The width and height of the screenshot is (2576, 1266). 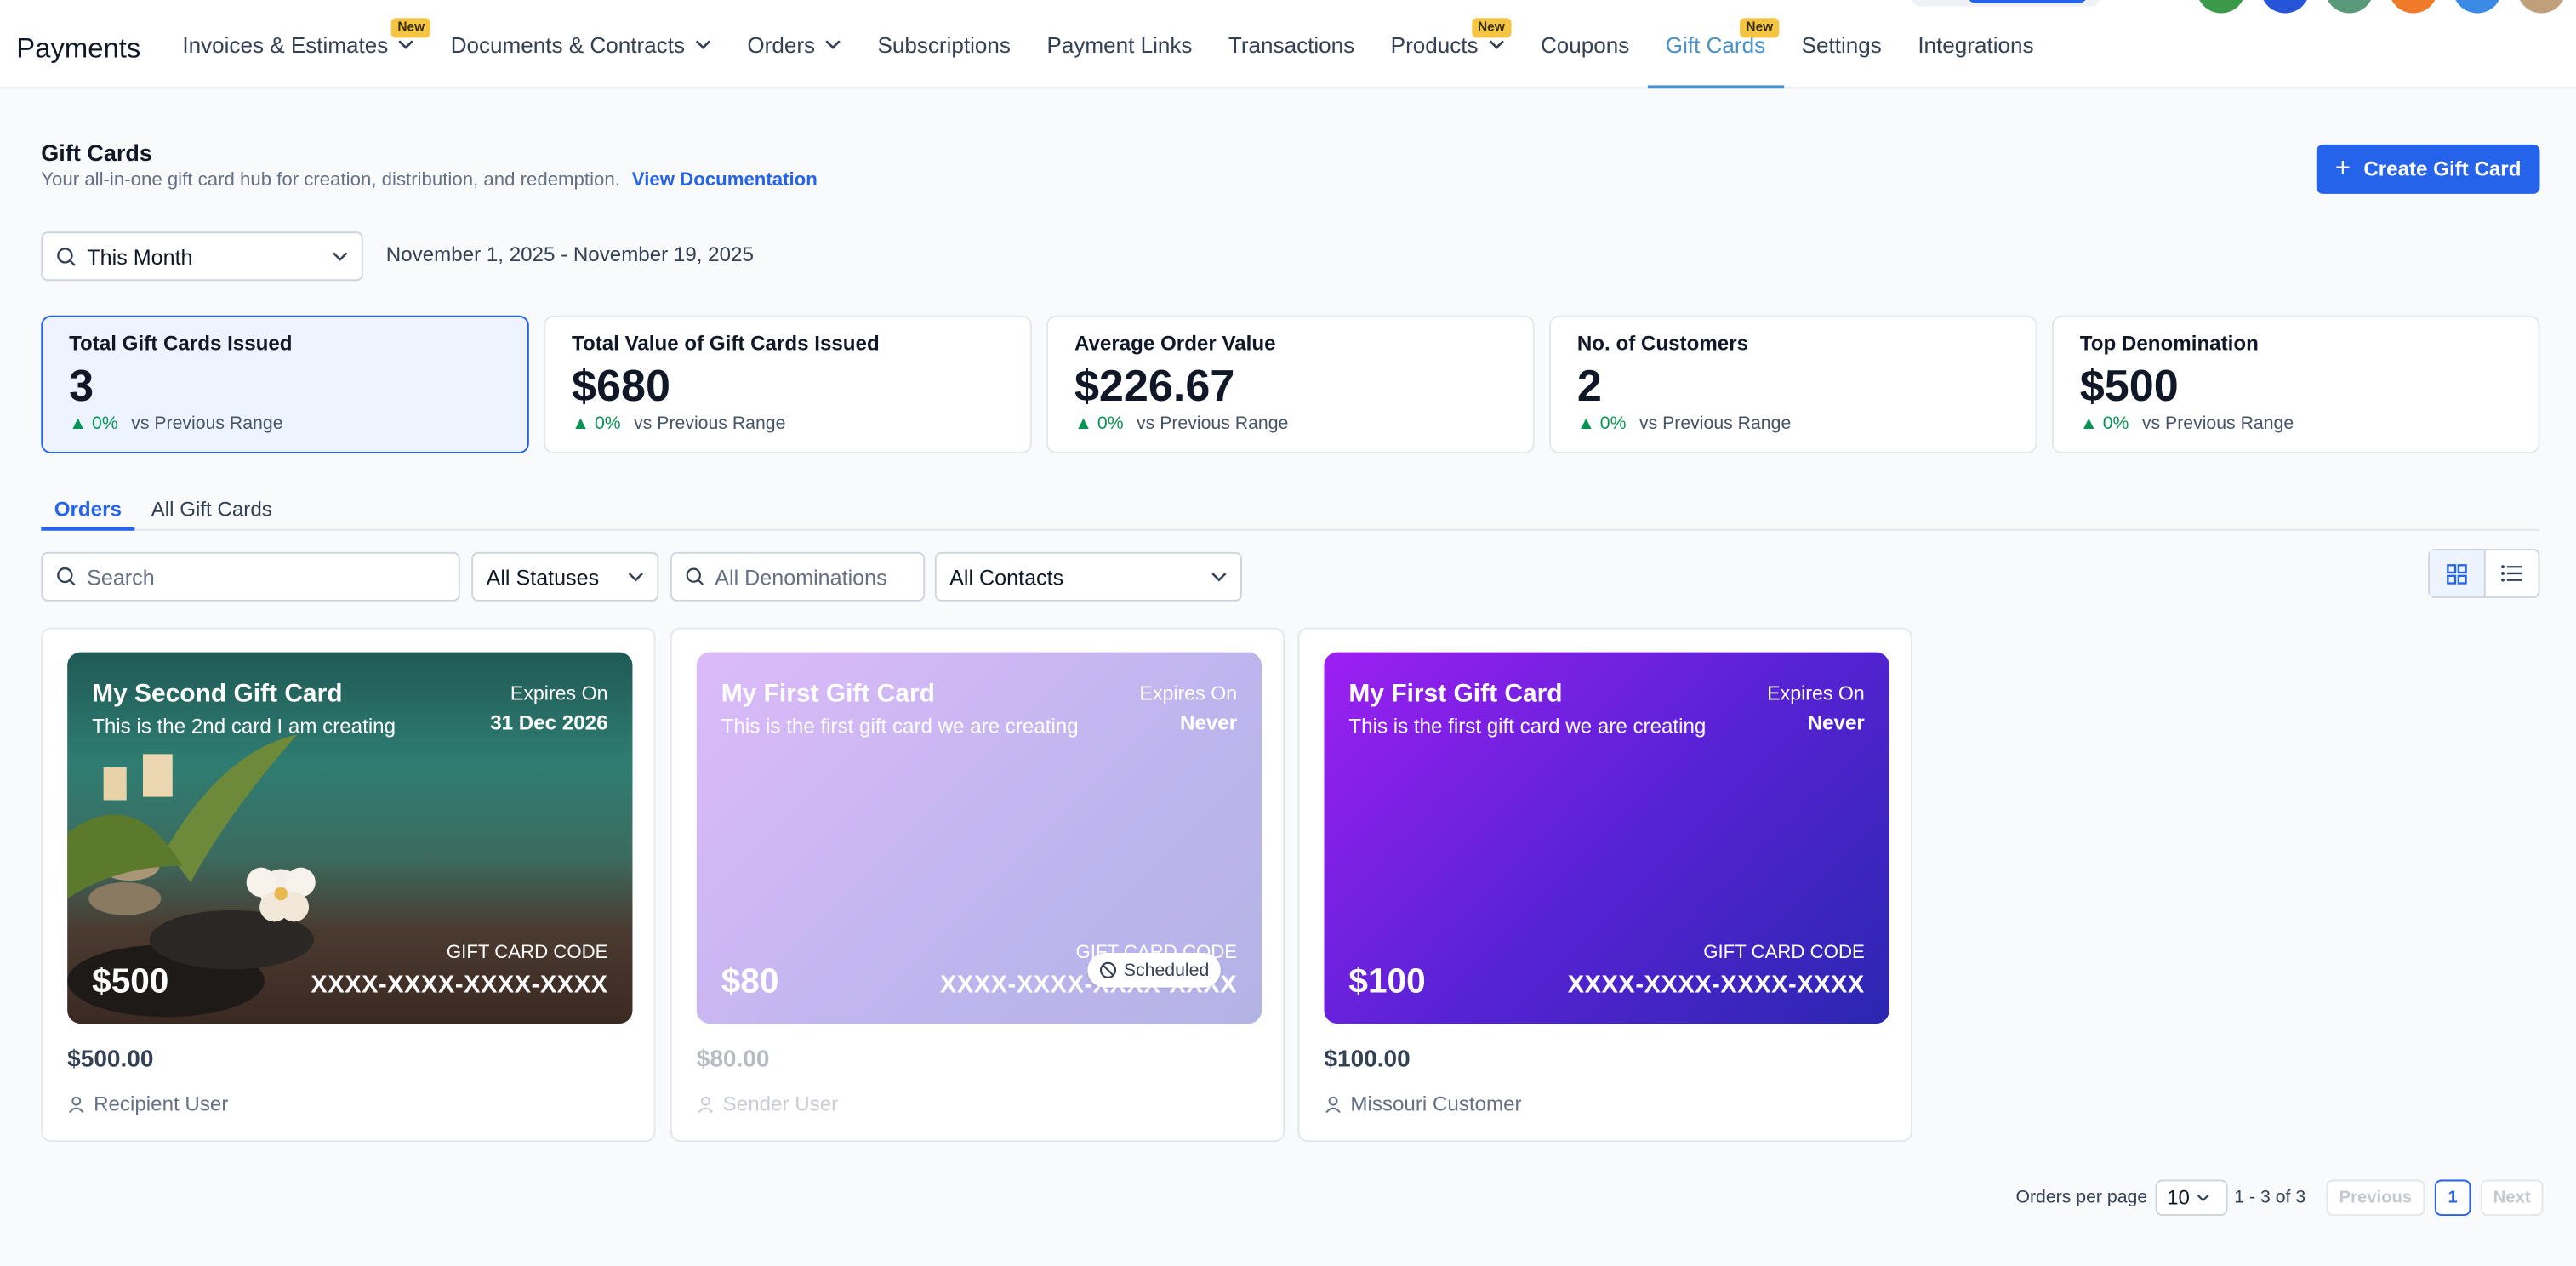 What do you see at coordinates (1716, 44) in the screenshot?
I see `nav-gift-cards: Gift Cards New` at bounding box center [1716, 44].